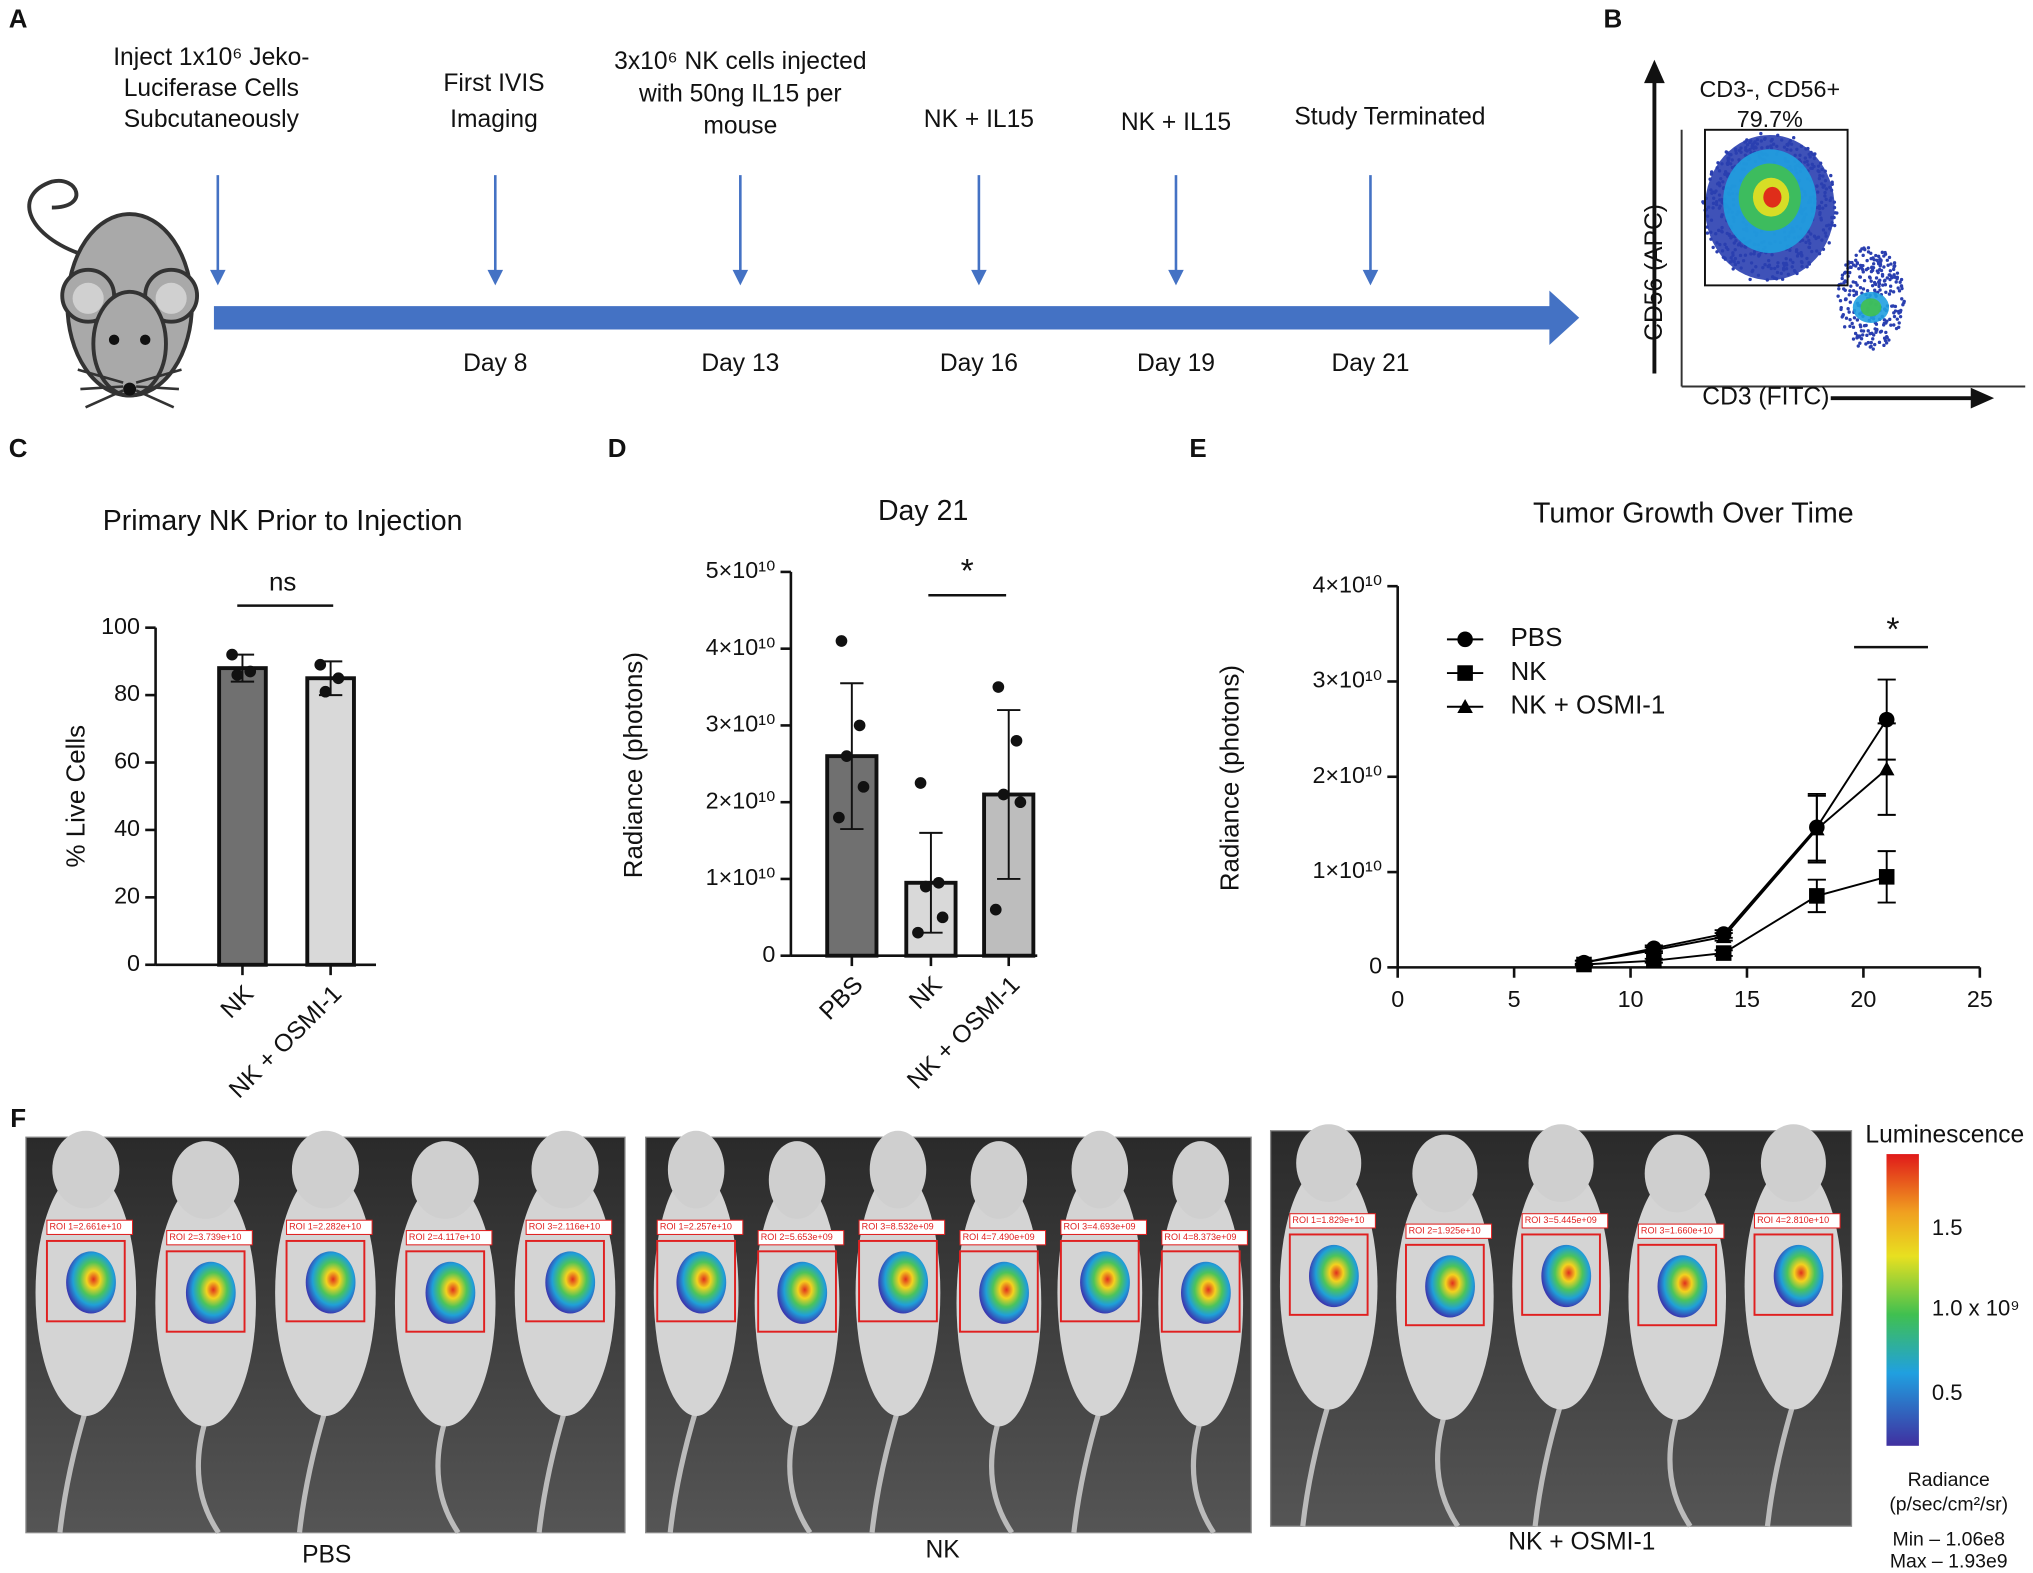 The width and height of the screenshot is (2033, 1573). I want to click on colorbar-unit: (p/sec/cm²/sr), so click(1948, 1505).